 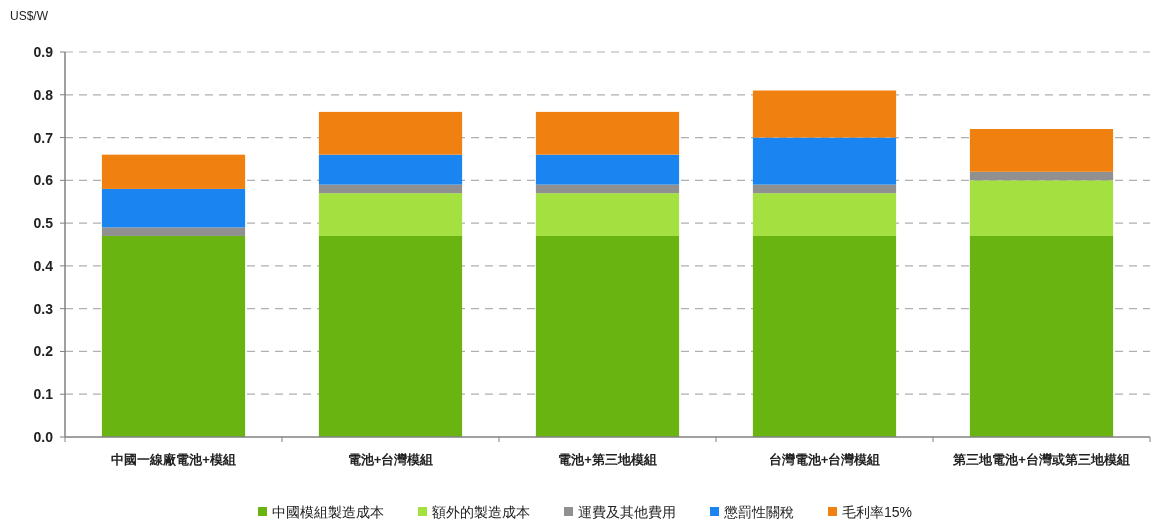 I want to click on x-tick-label: 中國一線廠電池+模組, so click(x=173, y=459).